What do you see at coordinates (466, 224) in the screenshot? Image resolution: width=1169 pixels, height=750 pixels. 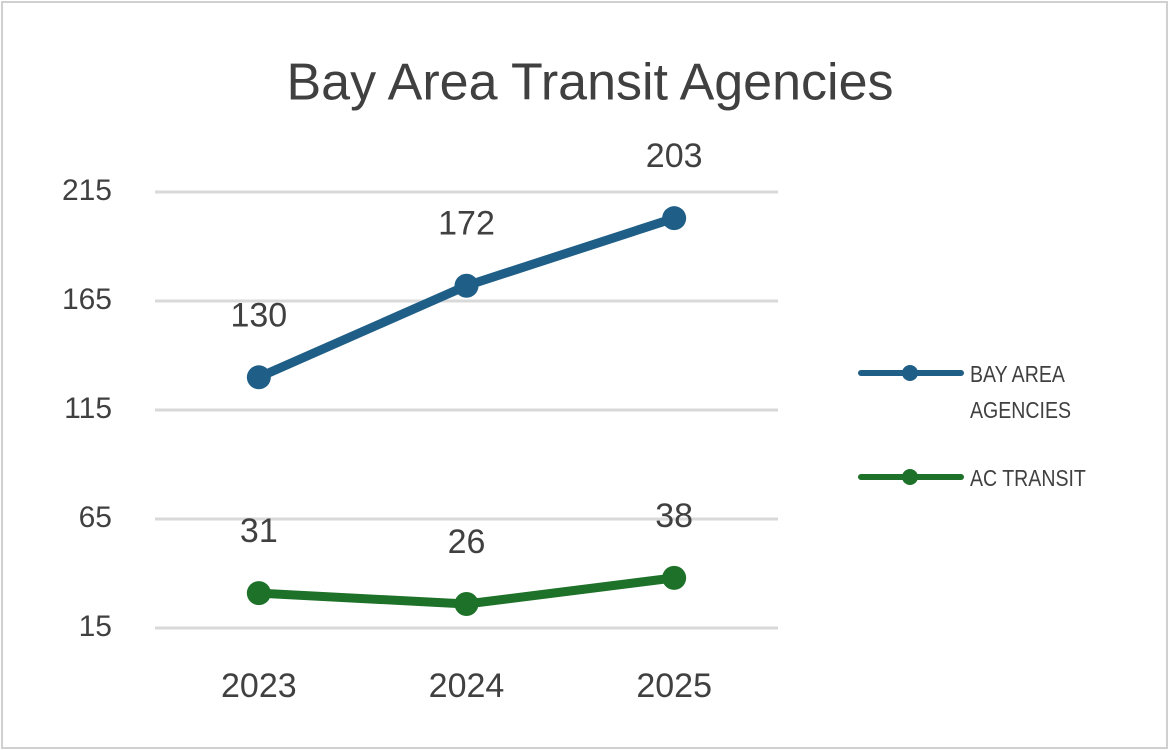 I see `data-label: 172` at bounding box center [466, 224].